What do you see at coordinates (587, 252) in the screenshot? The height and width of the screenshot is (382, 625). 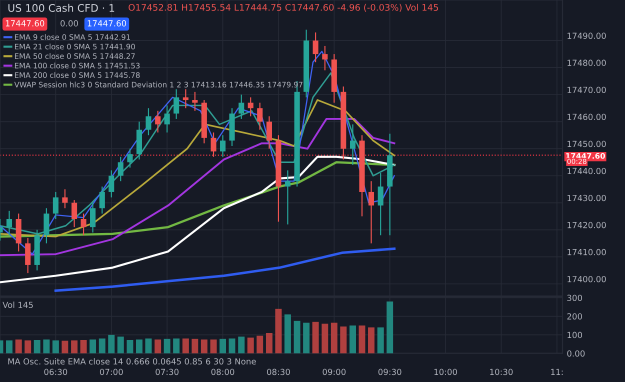 I see `y-tick-label: 17410.00` at bounding box center [587, 252].